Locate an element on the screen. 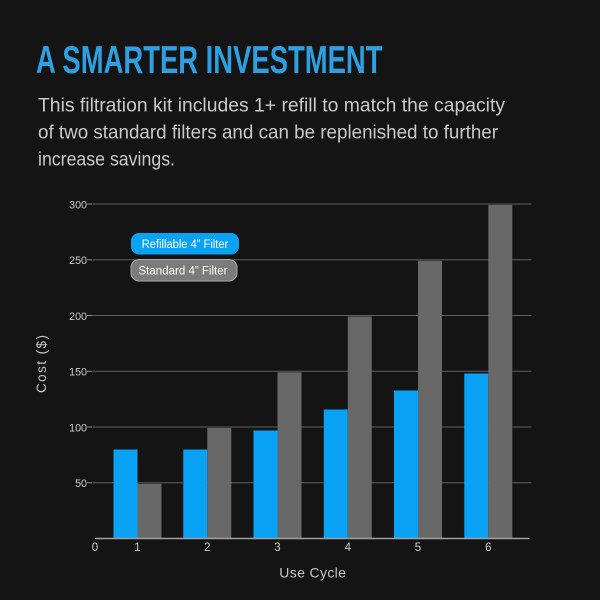  svg-text: 200 is located at coordinates (78, 317).